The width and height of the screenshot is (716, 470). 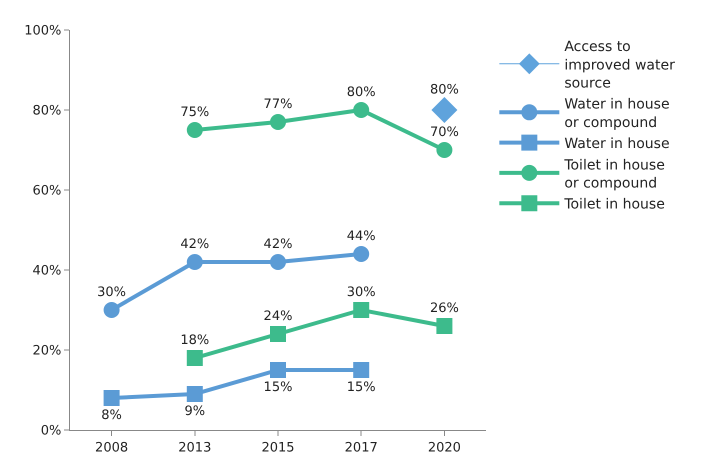 I want to click on data-label: 24%, so click(x=278, y=316).